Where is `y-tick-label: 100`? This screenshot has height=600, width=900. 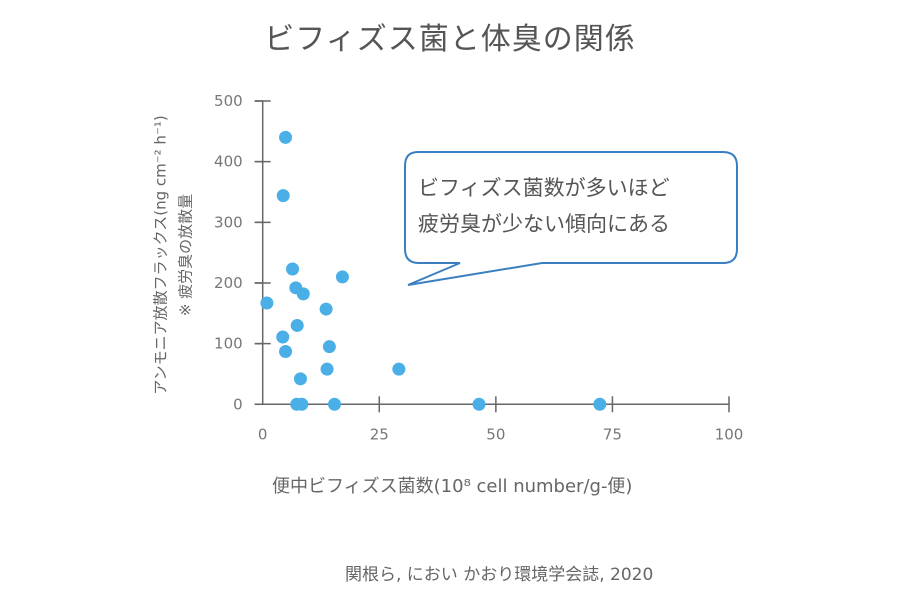 y-tick-label: 100 is located at coordinates (228, 344).